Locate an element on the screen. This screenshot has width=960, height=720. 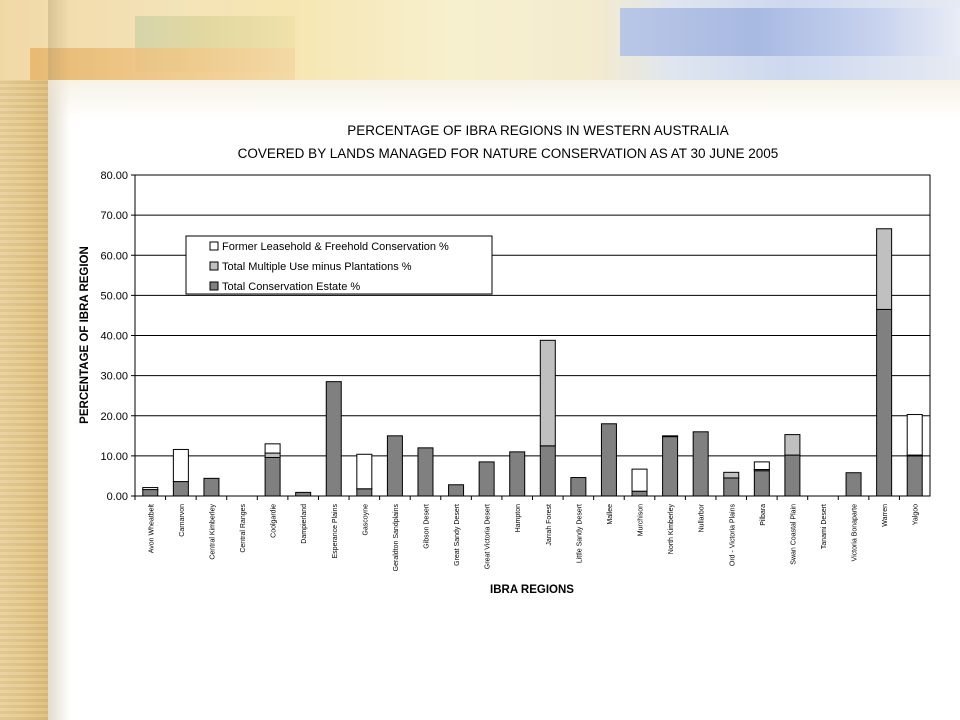
x-tick-label: Esperance Plains is located at coordinates (335, 531).